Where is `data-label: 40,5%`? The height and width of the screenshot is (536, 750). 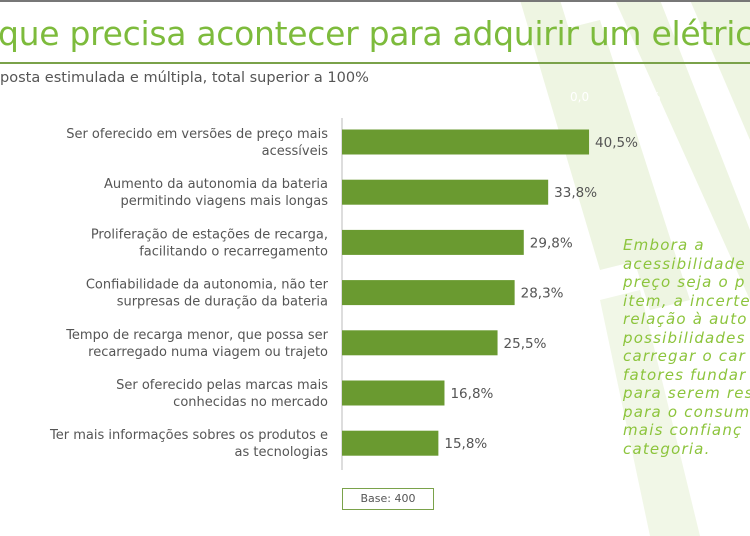 data-label: 40,5% is located at coordinates (616, 143).